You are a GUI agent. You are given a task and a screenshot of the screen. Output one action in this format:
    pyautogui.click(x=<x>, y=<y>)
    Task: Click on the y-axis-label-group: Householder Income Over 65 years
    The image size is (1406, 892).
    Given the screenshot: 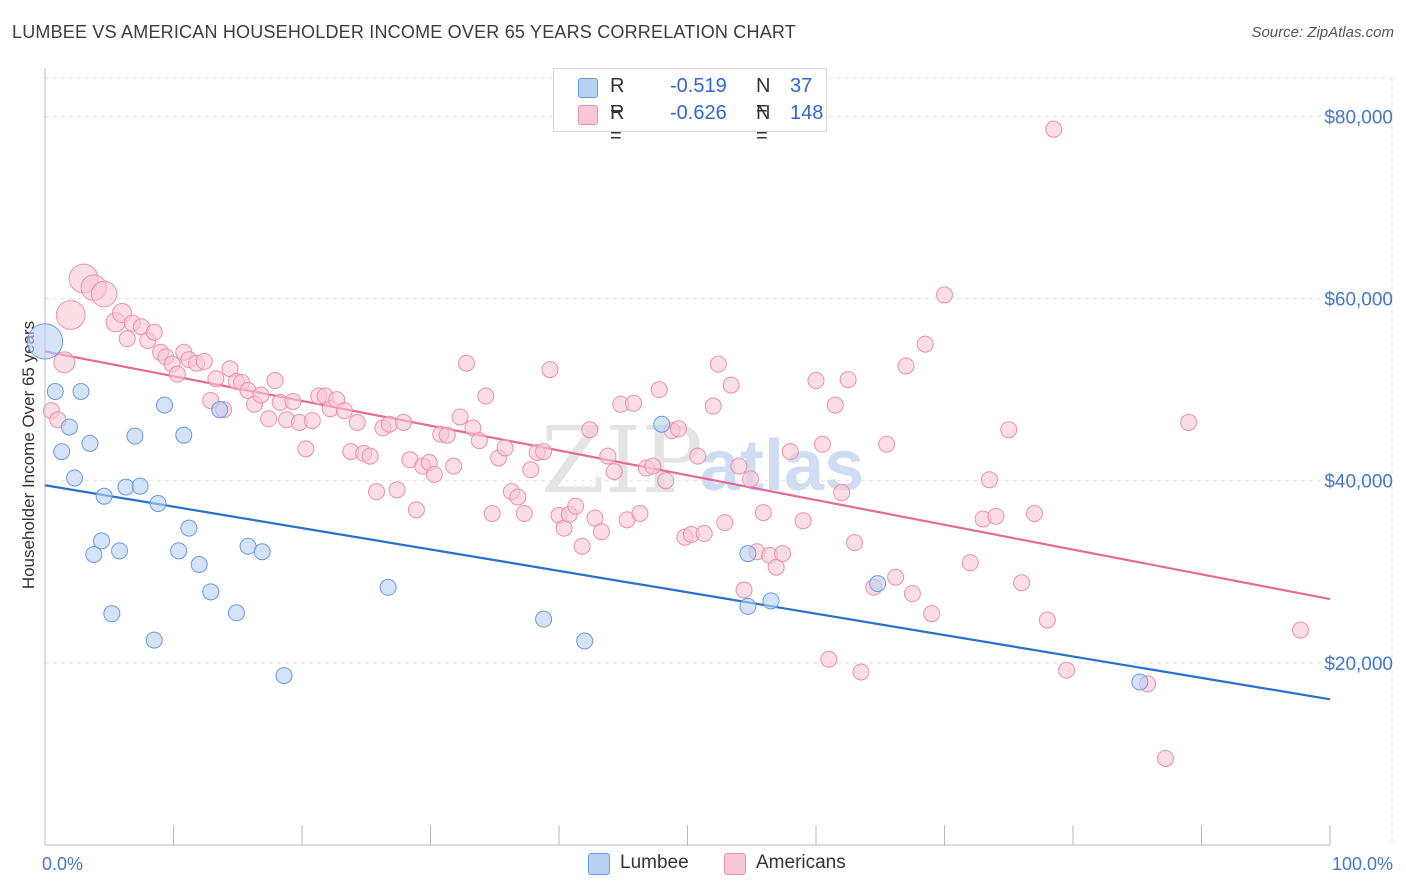 What is the action you would take?
    pyautogui.click(x=28, y=455)
    